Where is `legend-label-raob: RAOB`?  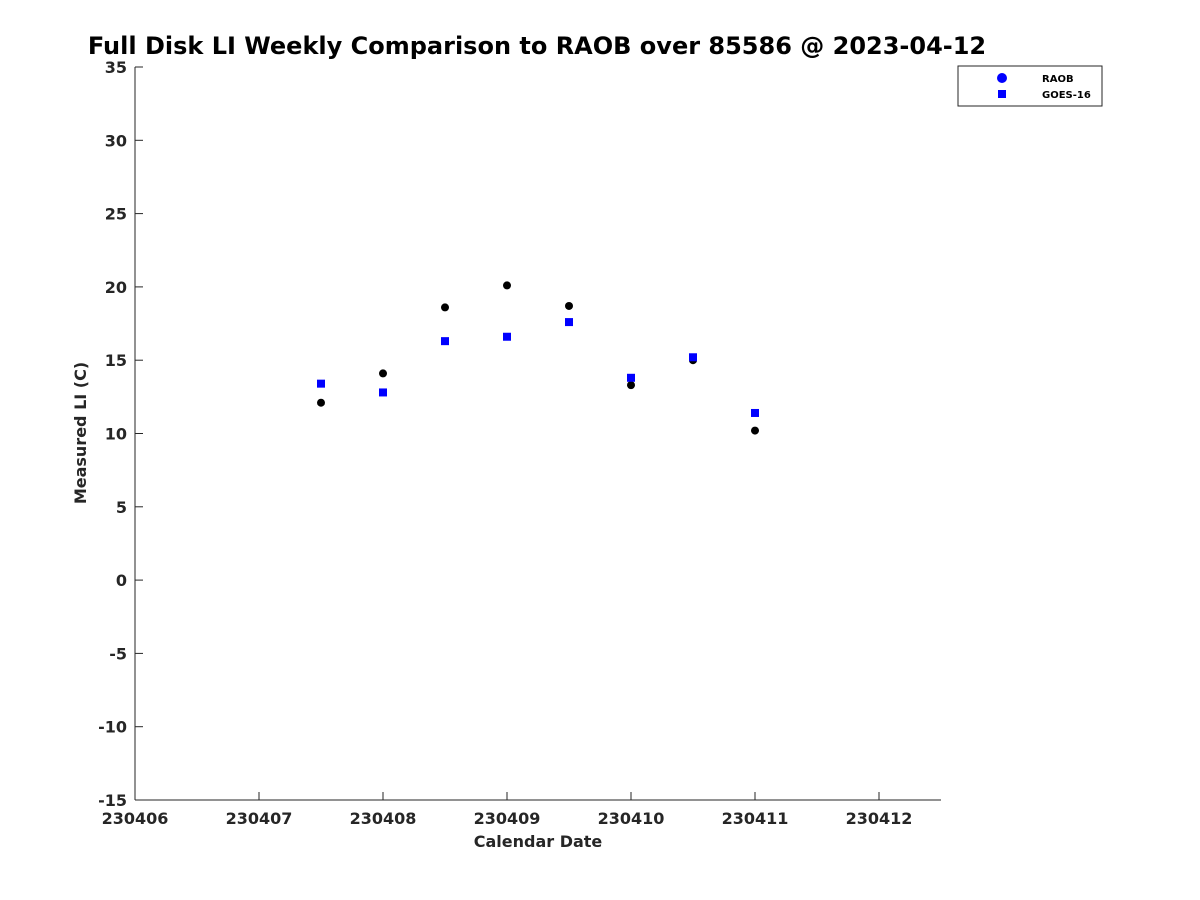 legend-label-raob: RAOB is located at coordinates (1058, 79).